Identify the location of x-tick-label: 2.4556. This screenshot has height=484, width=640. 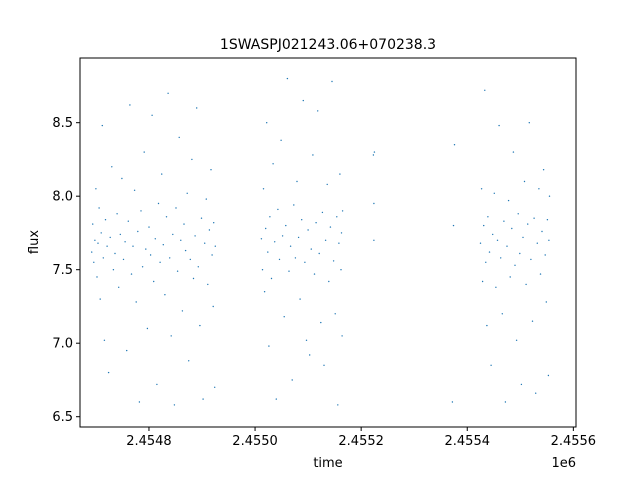
(574, 441).